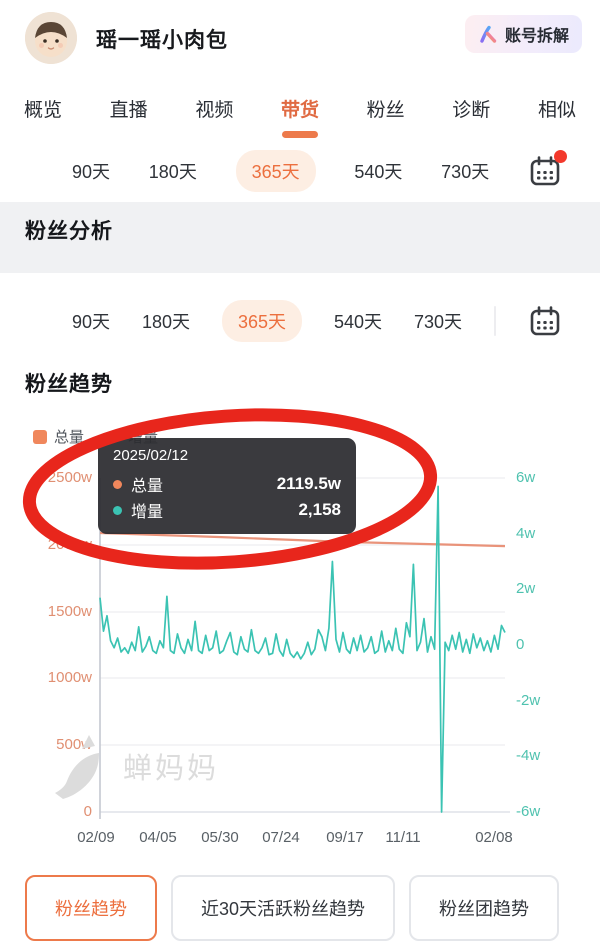 This screenshot has height=946, width=600. I want to click on footer-tab-fans-trend: 粉丝趋势, so click(91, 908).